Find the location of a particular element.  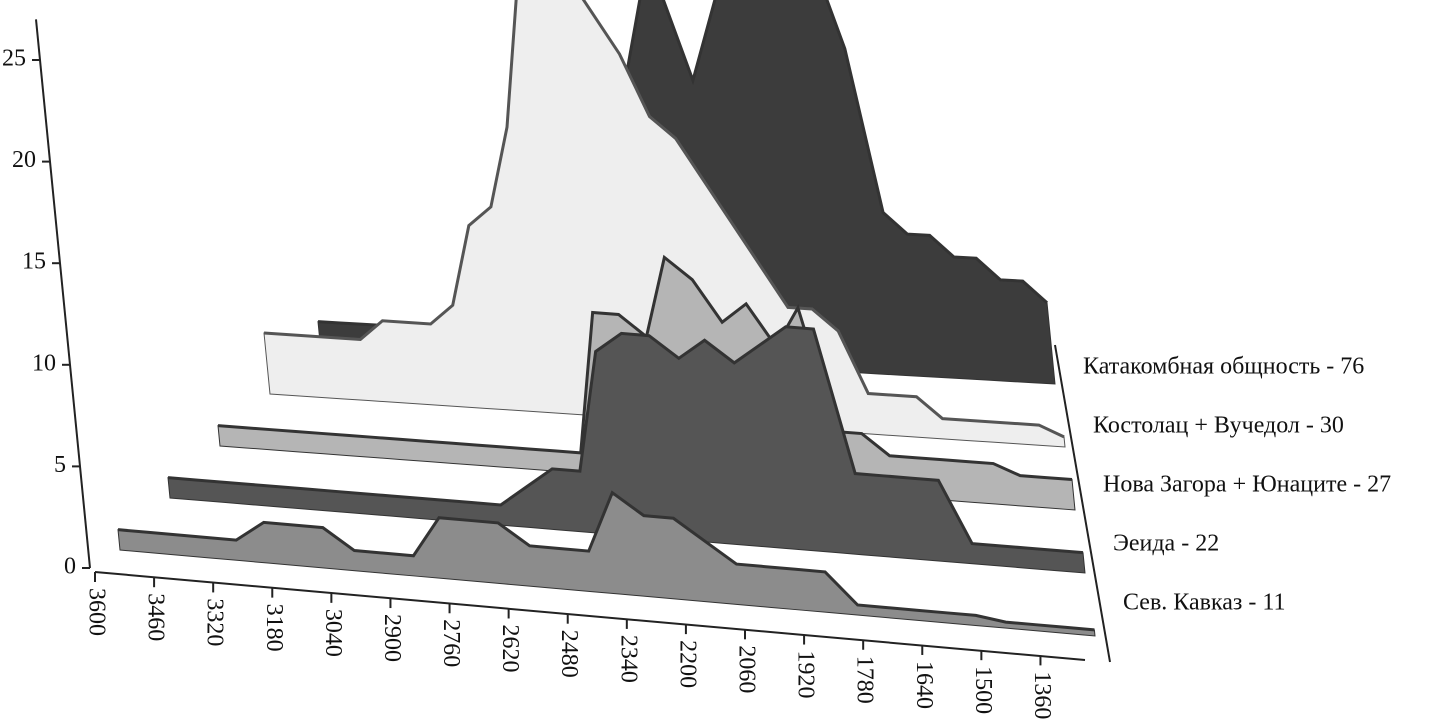

depth-axis is located at coordinates (1082, 503).